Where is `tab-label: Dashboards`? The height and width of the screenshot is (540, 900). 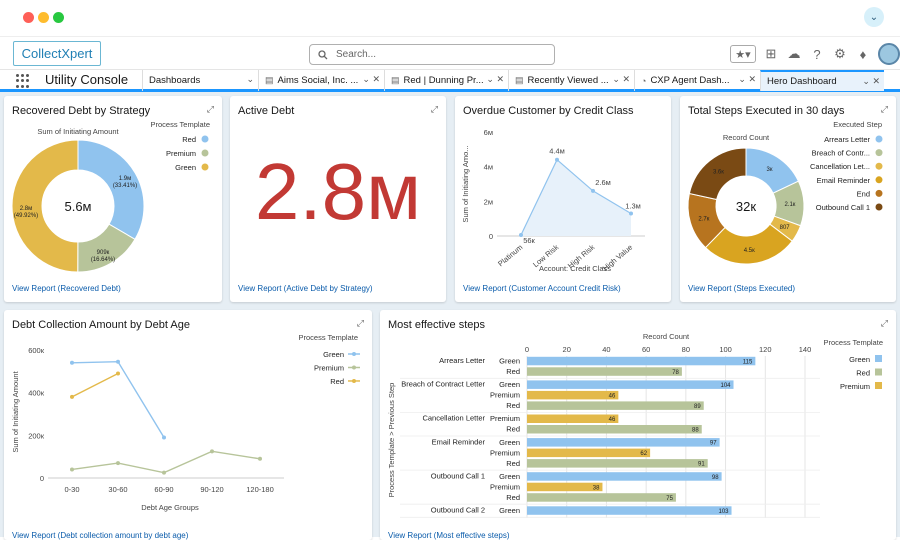
tab-label: Dashboards is located at coordinates (175, 80).